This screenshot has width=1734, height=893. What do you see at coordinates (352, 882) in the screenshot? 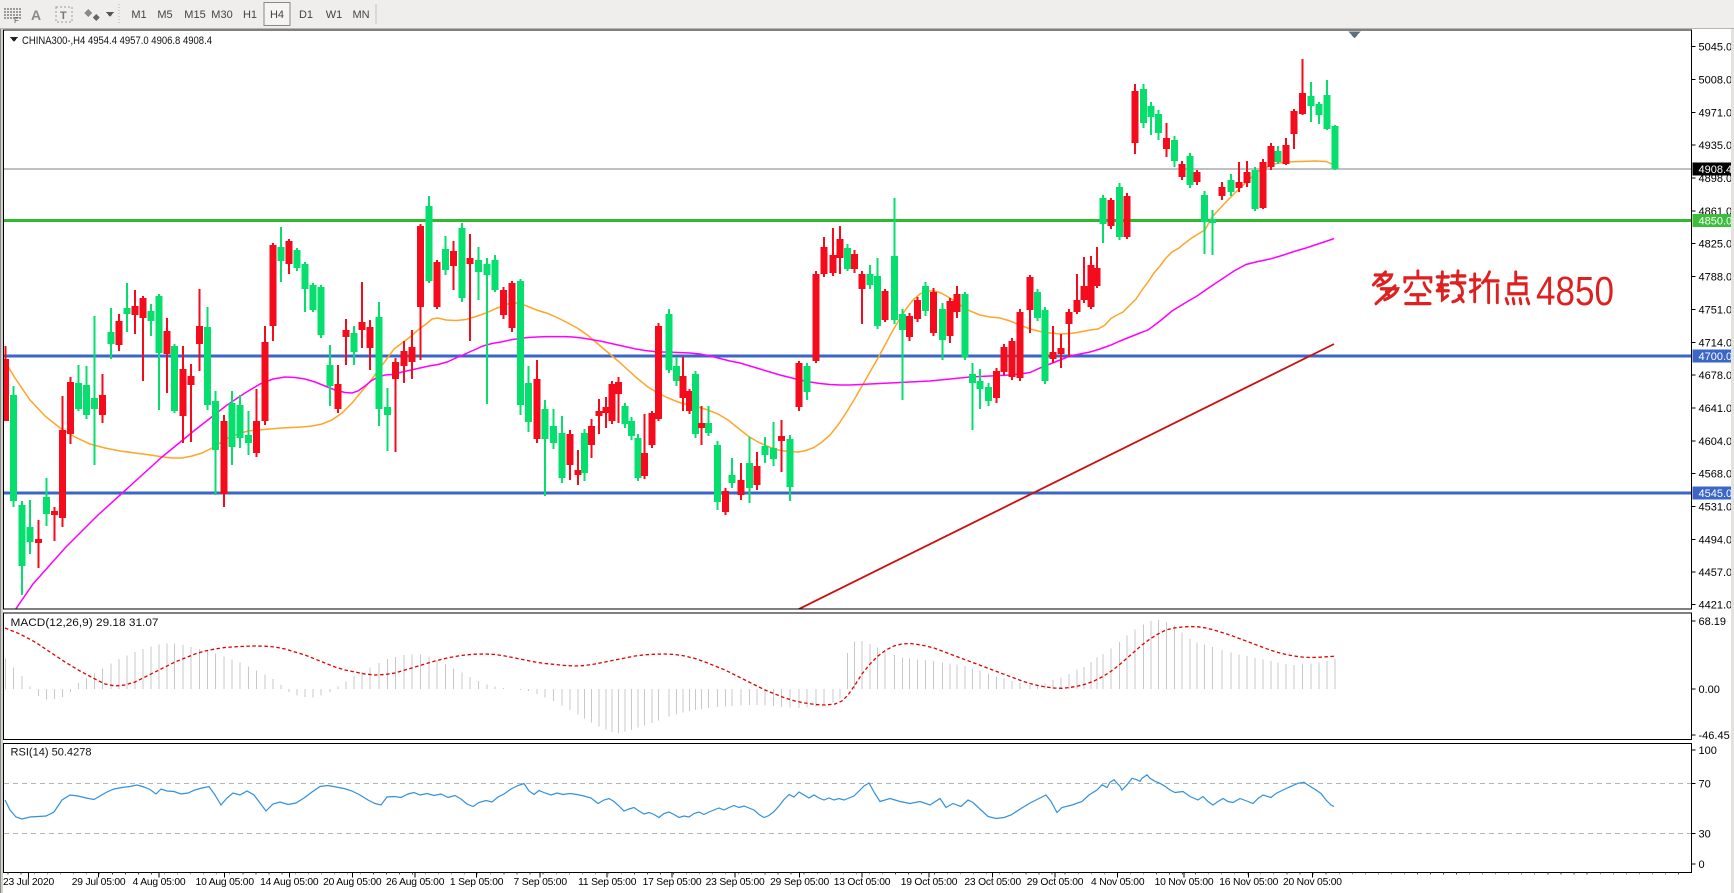
I see `svg-text: 20 Aug 05:00` at bounding box center [352, 882].